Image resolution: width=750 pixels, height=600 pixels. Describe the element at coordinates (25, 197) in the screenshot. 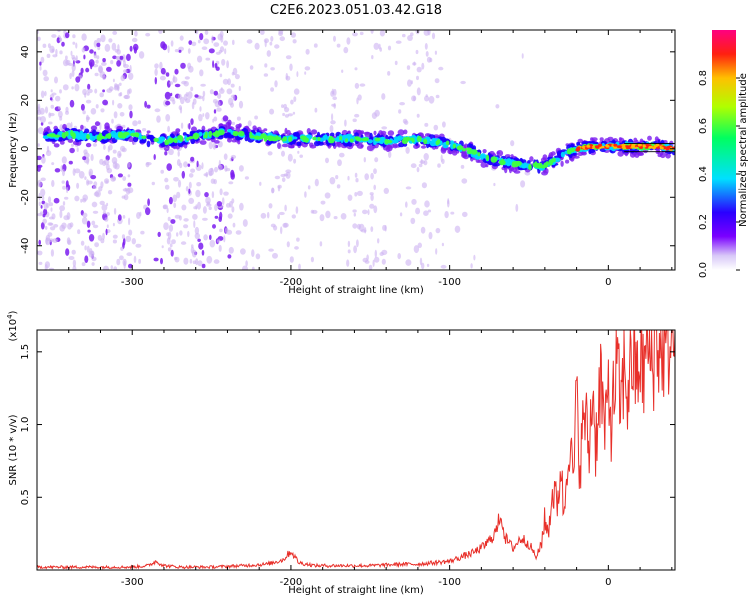

I see `y-tick-label: -20` at that location.